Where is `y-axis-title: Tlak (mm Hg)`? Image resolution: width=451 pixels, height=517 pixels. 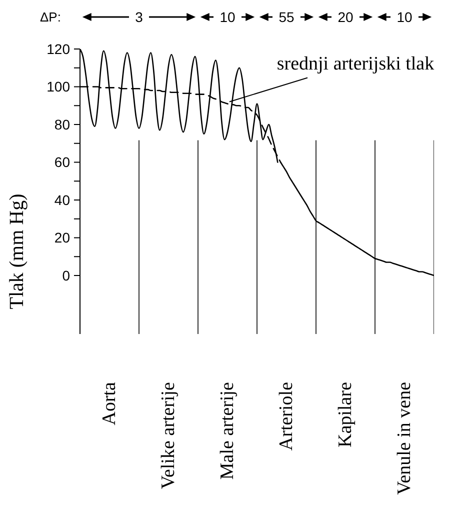
y-axis-title: Tlak (mm Hg) is located at coordinates (17, 252).